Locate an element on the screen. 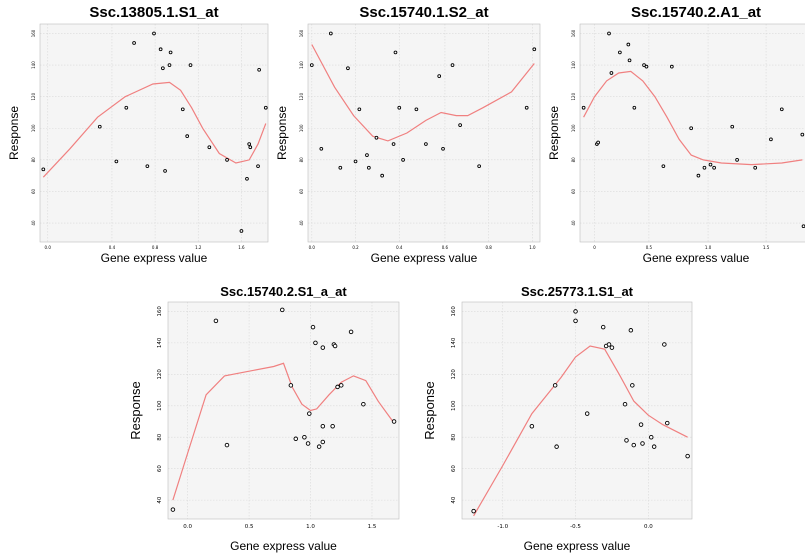 The image size is (805, 556). panel-title: Ssc.13805.1.S1_at is located at coordinates (153, 12).